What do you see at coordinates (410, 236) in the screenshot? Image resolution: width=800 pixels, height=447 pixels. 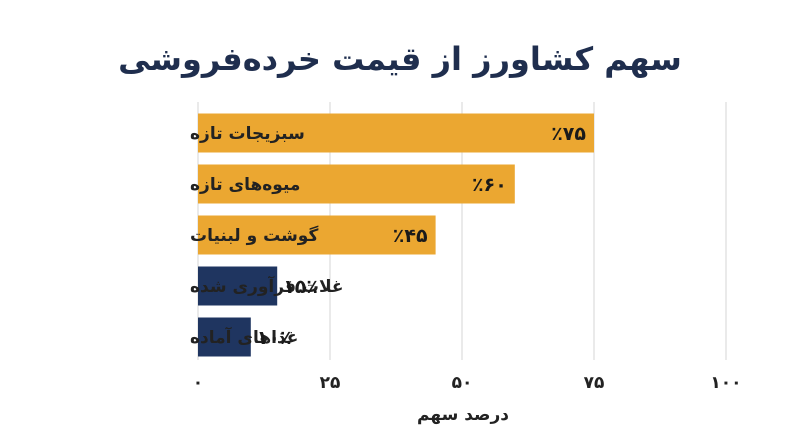 I see `value-label-2: ٪۴۵` at bounding box center [410, 236].